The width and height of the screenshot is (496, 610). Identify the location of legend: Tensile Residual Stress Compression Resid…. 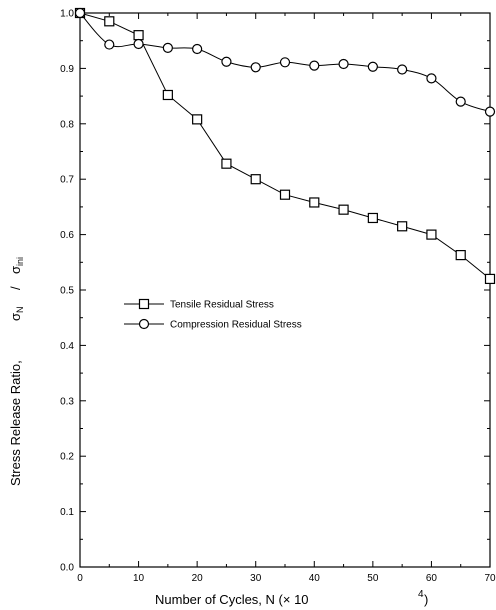
(213, 314).